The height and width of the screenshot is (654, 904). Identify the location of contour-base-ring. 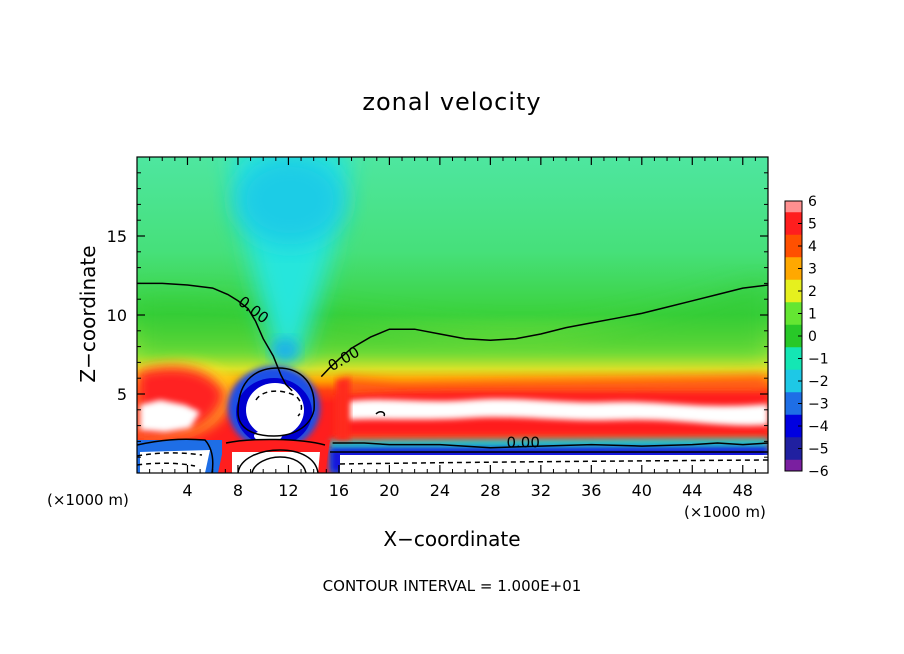
(278, 461).